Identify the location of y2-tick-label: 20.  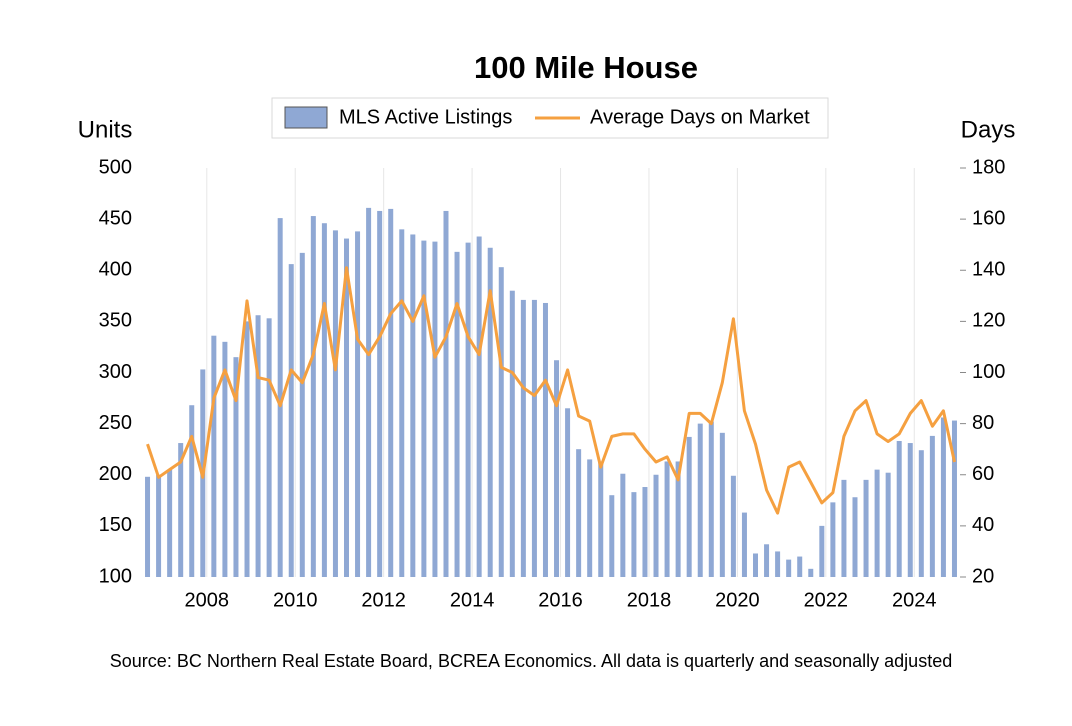
(983, 576).